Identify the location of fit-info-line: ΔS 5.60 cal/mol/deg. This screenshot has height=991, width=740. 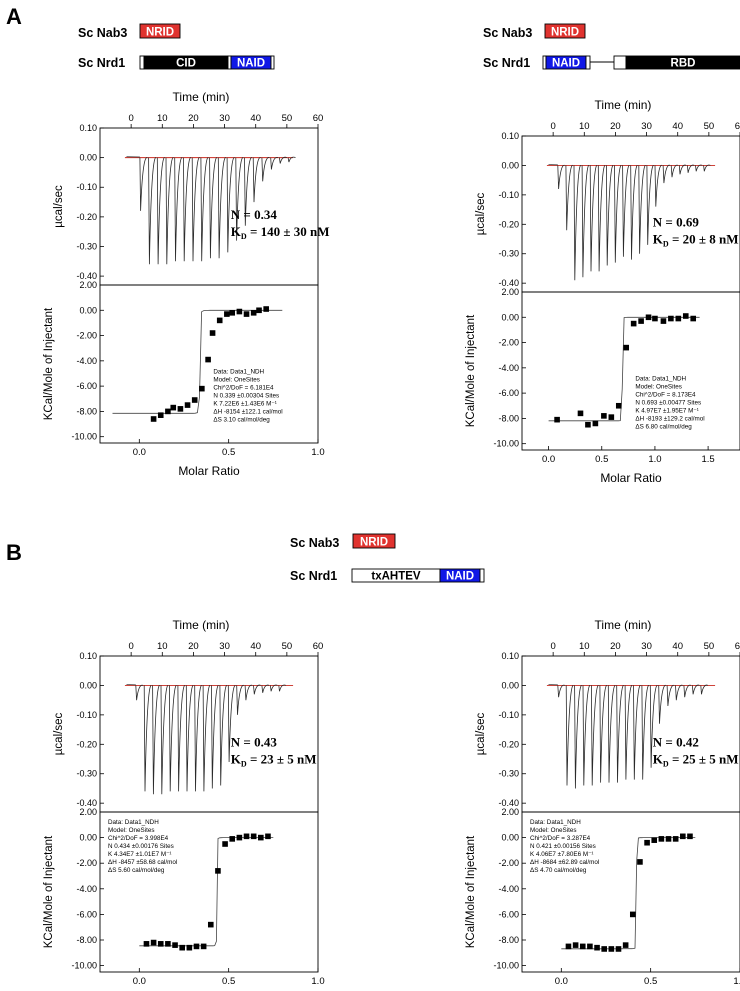
(136, 870).